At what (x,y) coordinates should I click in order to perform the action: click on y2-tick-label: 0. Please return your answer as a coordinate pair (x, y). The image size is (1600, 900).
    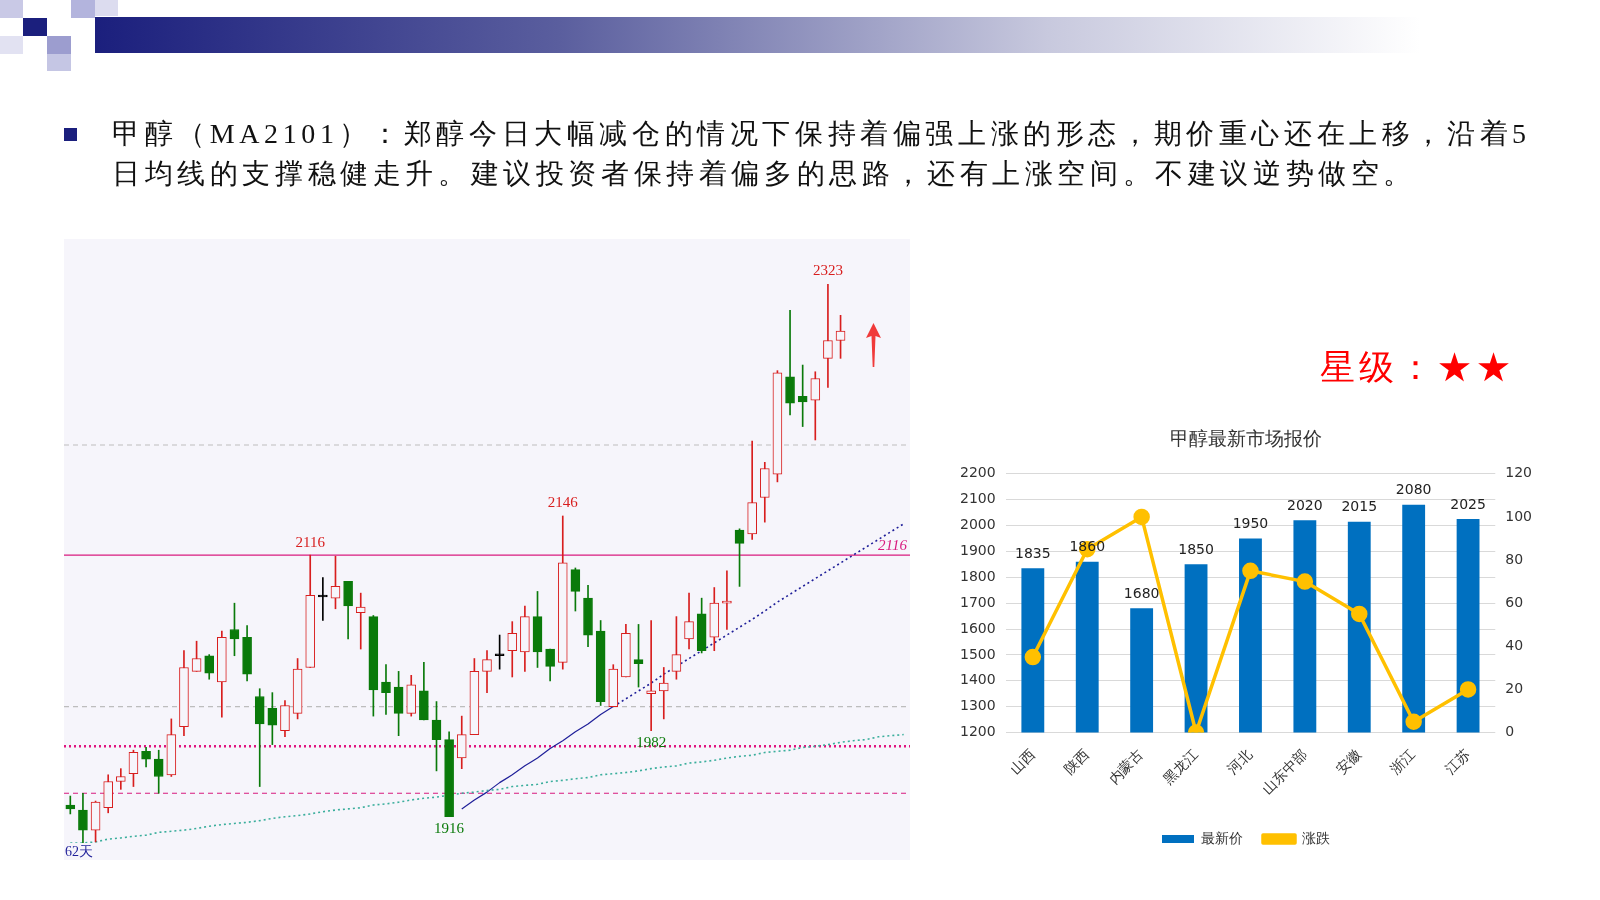
    Looking at the image, I should click on (1510, 731).